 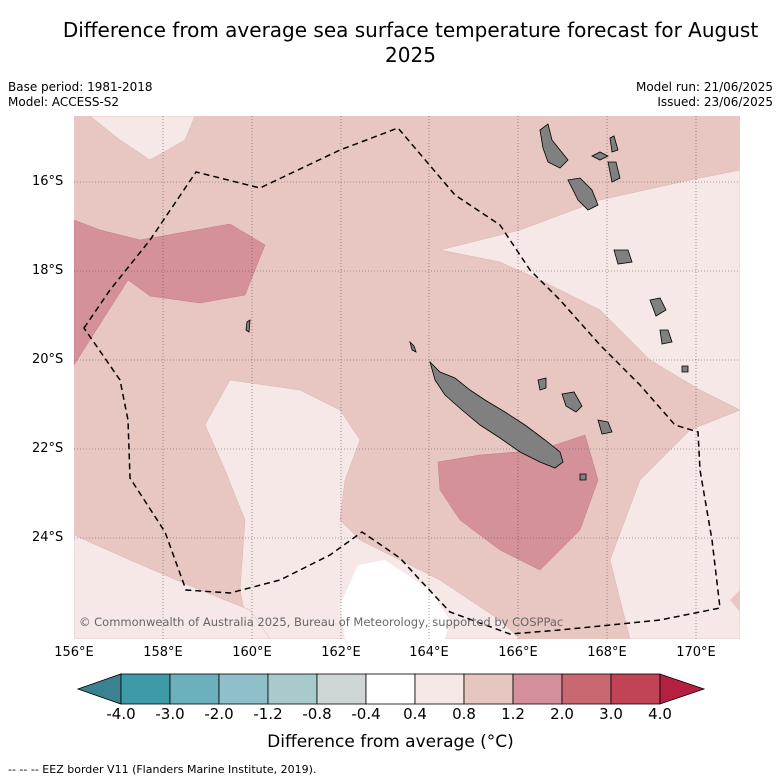 What do you see at coordinates (682, 689) in the screenshot?
I see `colorbar-over-extend` at bounding box center [682, 689].